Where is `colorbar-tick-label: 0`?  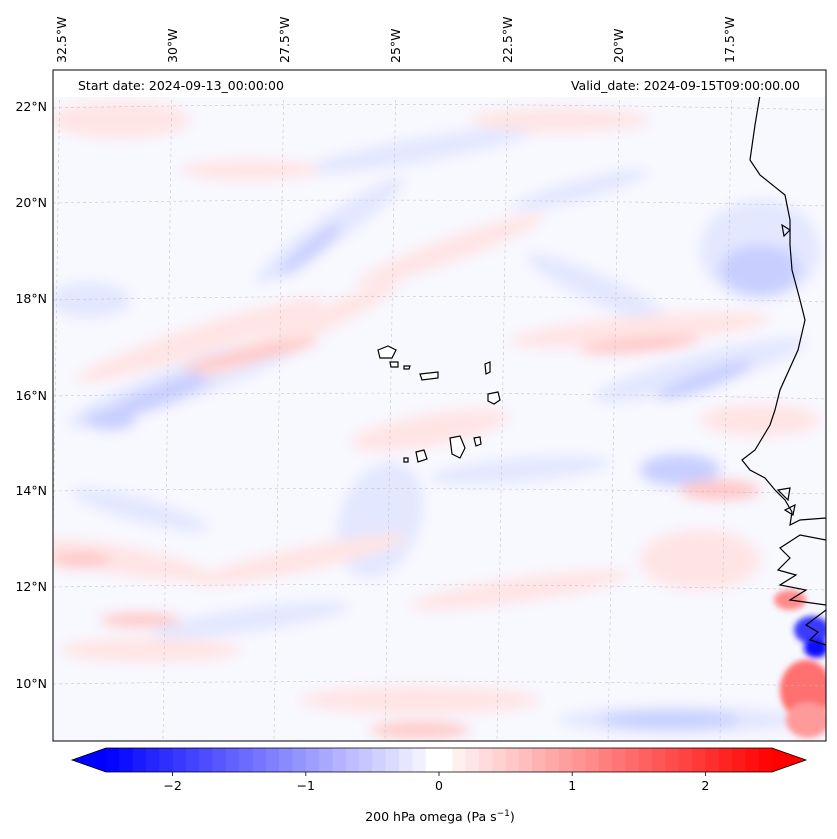
colorbar-tick-label: 0 is located at coordinates (439, 785).